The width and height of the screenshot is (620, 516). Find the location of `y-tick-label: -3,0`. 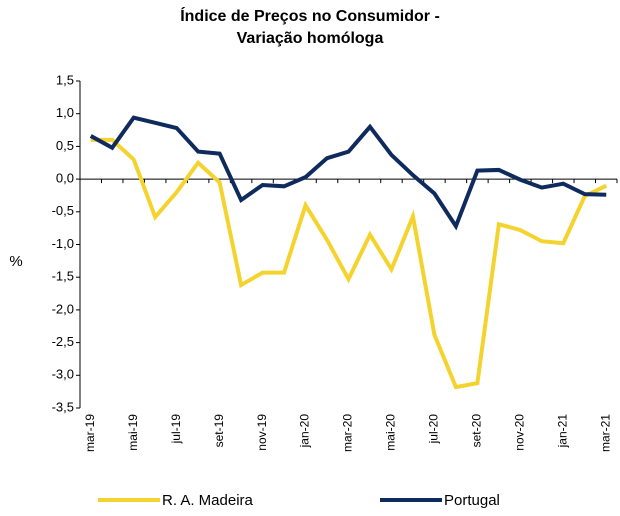

y-tick-label: -3,0 is located at coordinates (63, 374).